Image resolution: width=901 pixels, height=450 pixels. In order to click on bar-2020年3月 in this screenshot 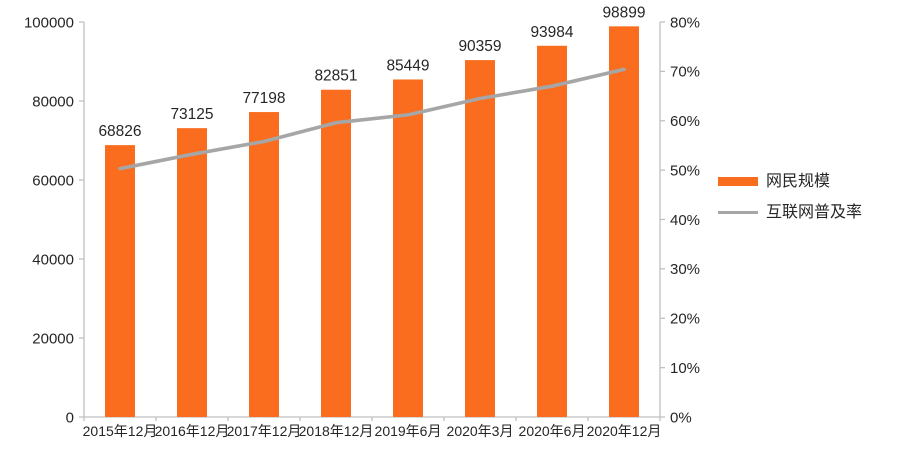, I will do `click(480, 239)`.